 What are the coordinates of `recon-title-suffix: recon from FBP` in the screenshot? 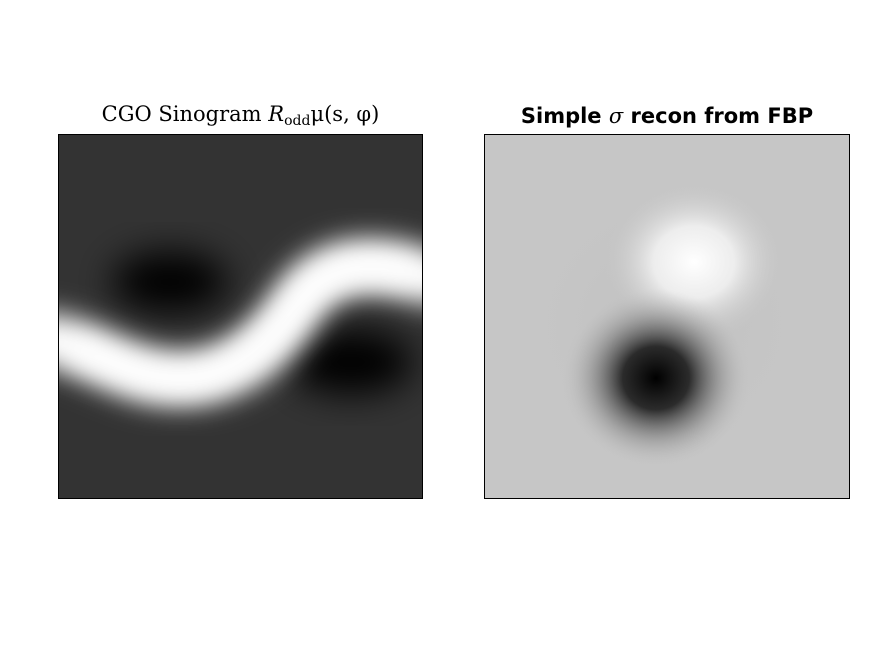 It's located at (718, 116).